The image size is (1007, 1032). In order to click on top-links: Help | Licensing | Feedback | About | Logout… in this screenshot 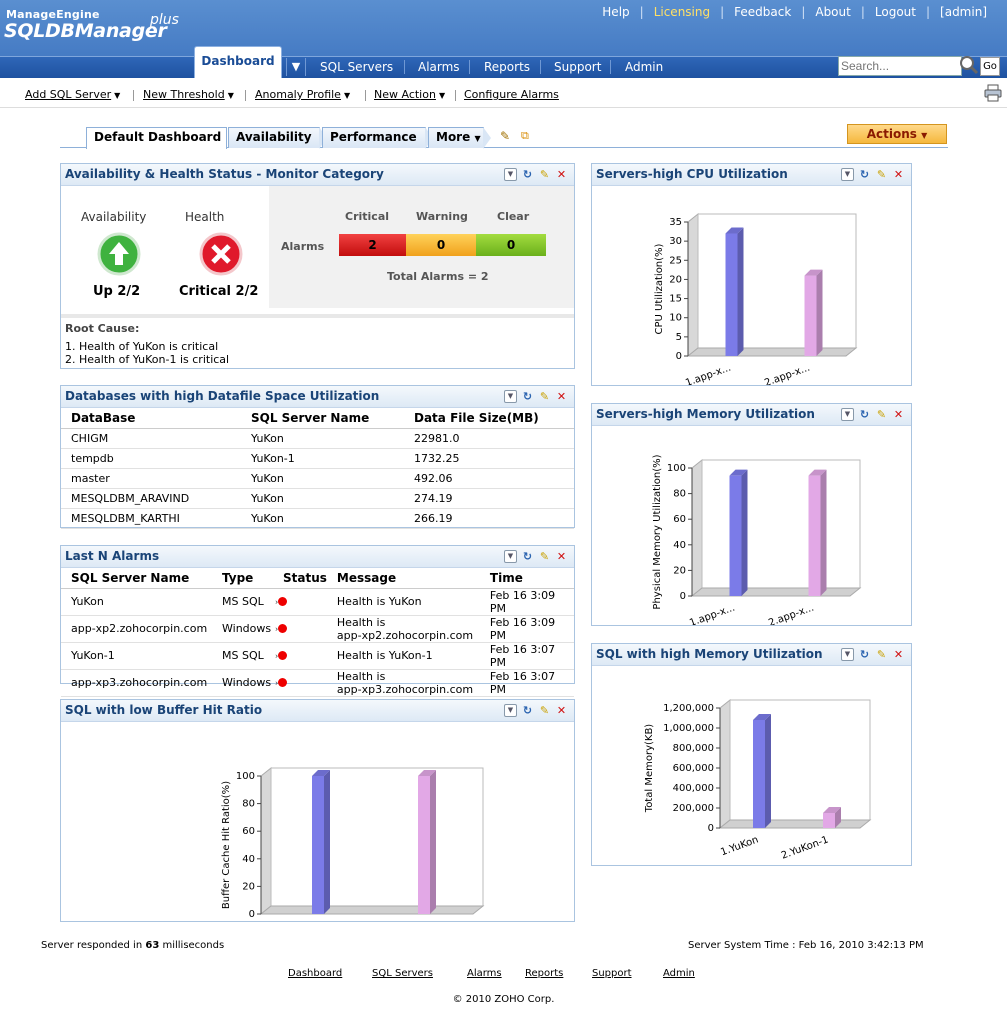, I will do `click(794, 12)`.